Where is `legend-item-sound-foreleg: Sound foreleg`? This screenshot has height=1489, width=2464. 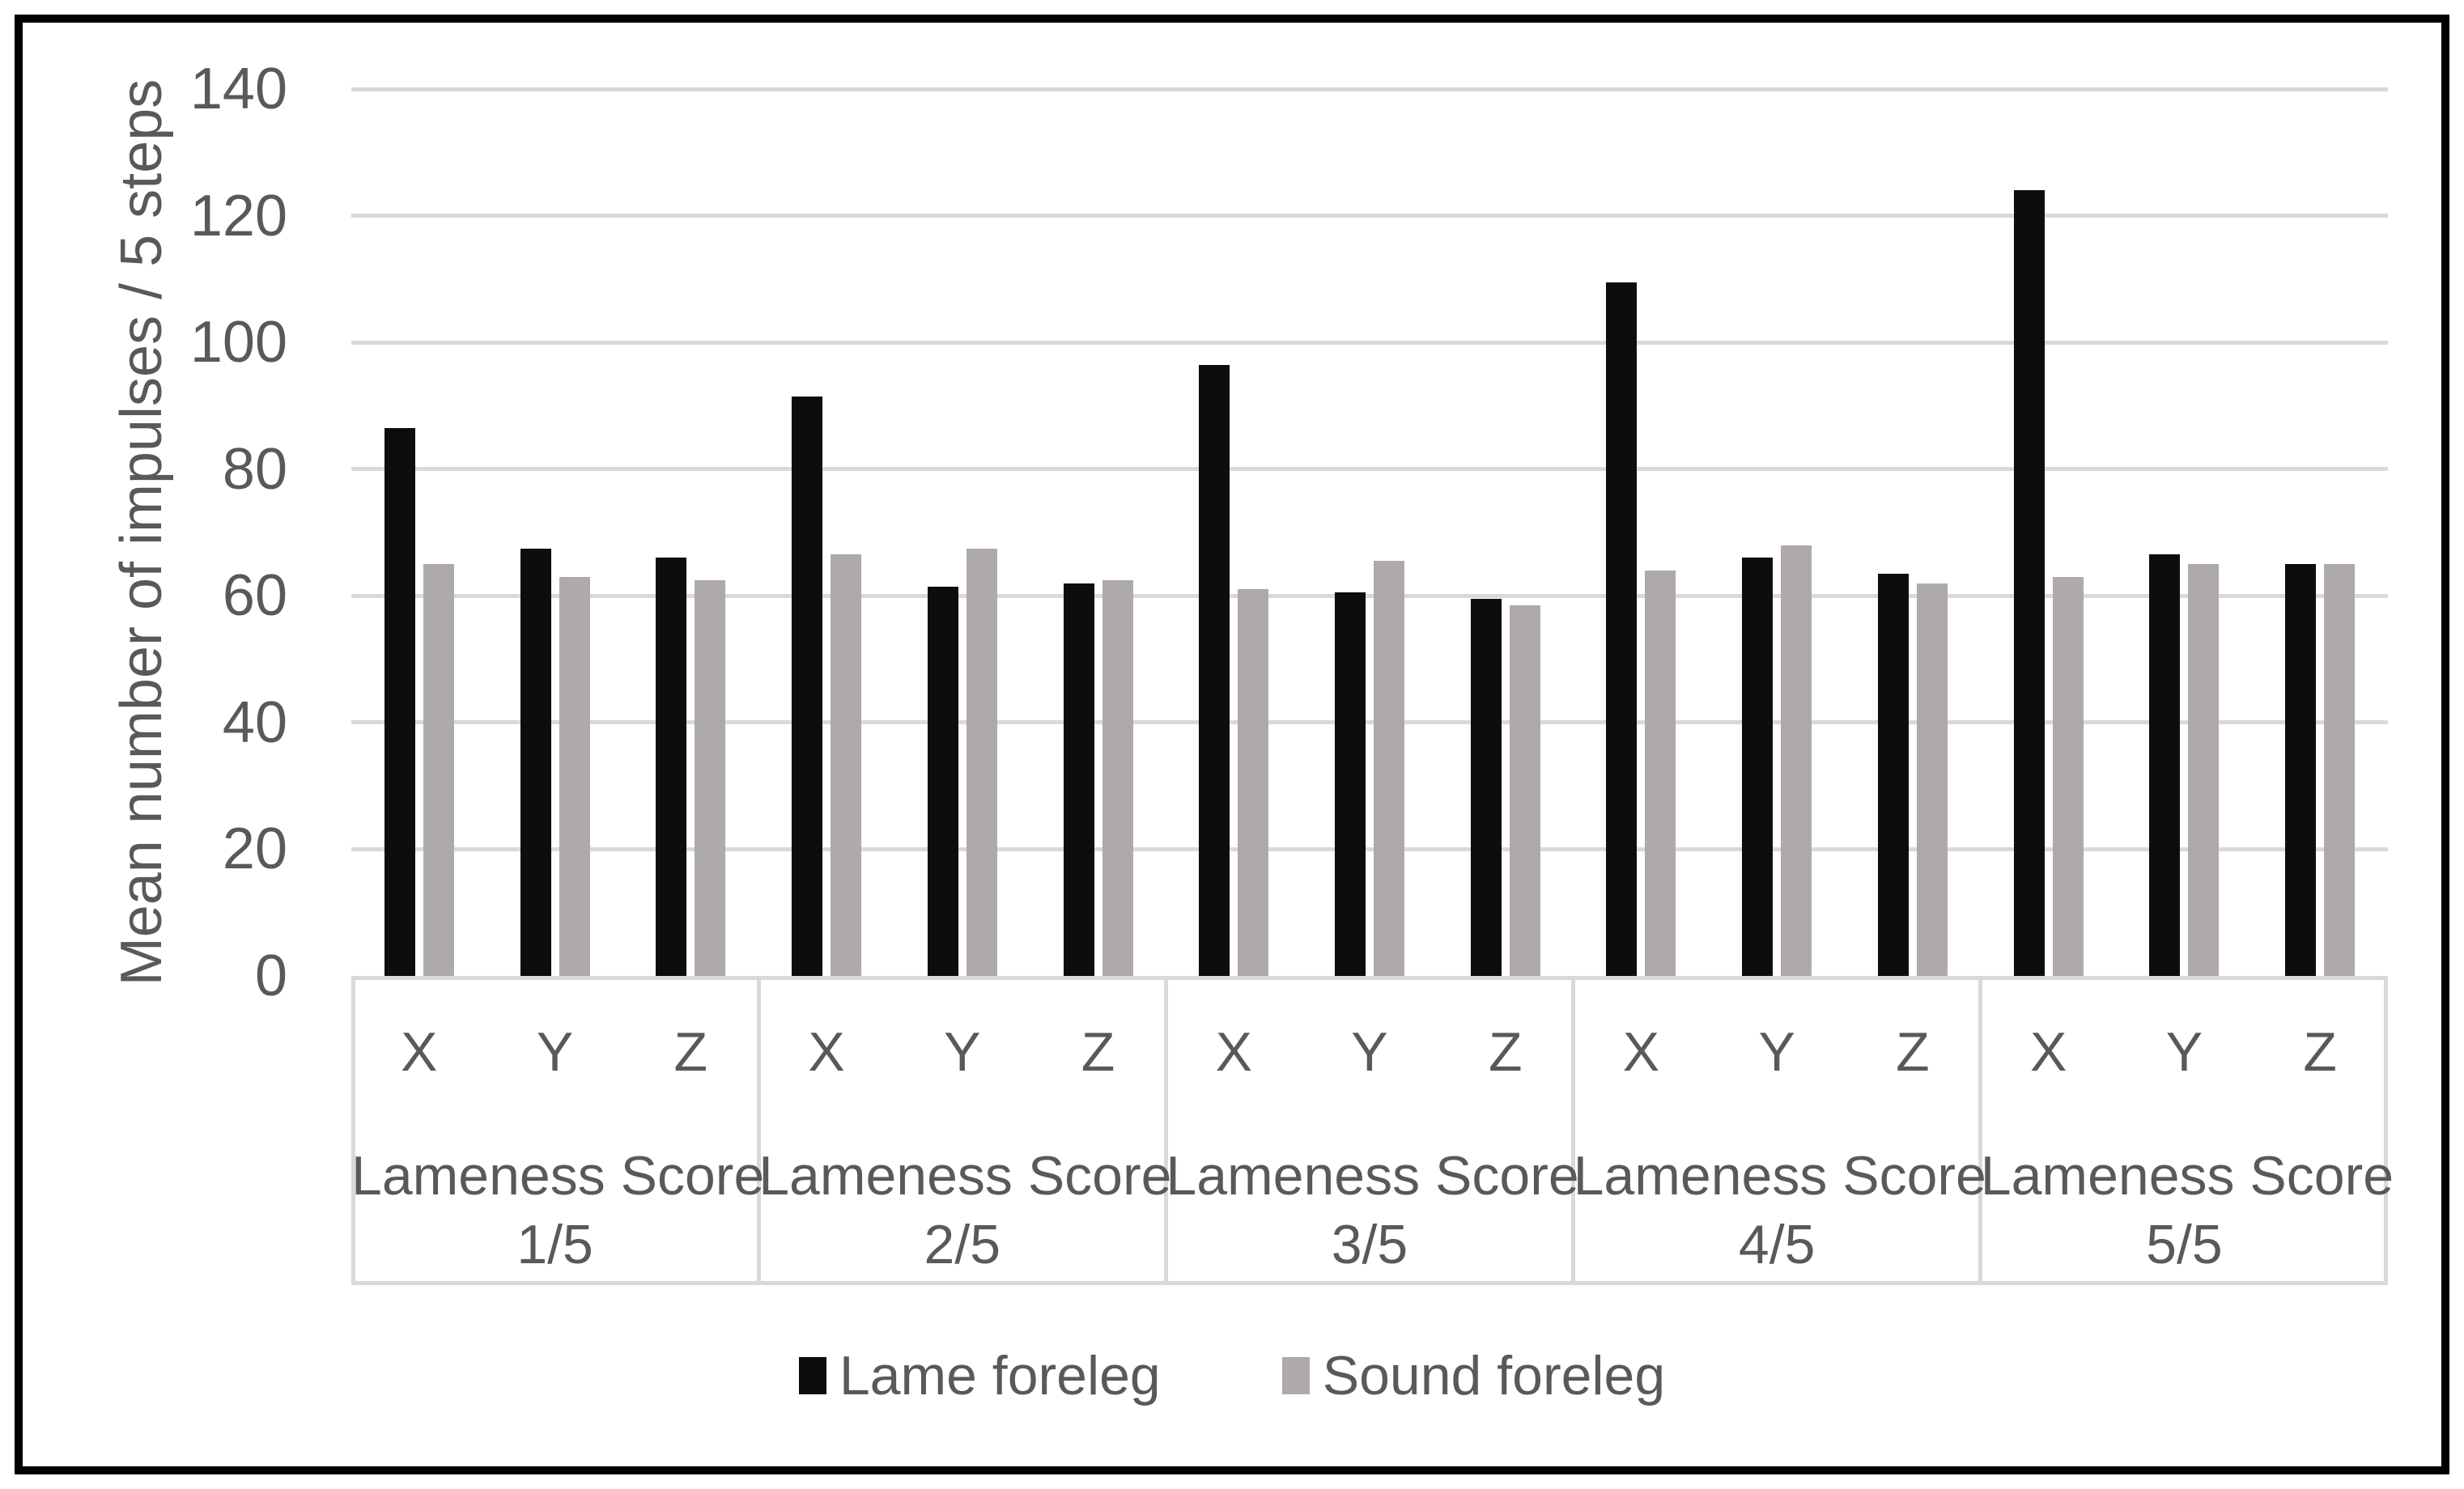
legend-item-sound-foreleg: Sound foreleg is located at coordinates (1474, 1375).